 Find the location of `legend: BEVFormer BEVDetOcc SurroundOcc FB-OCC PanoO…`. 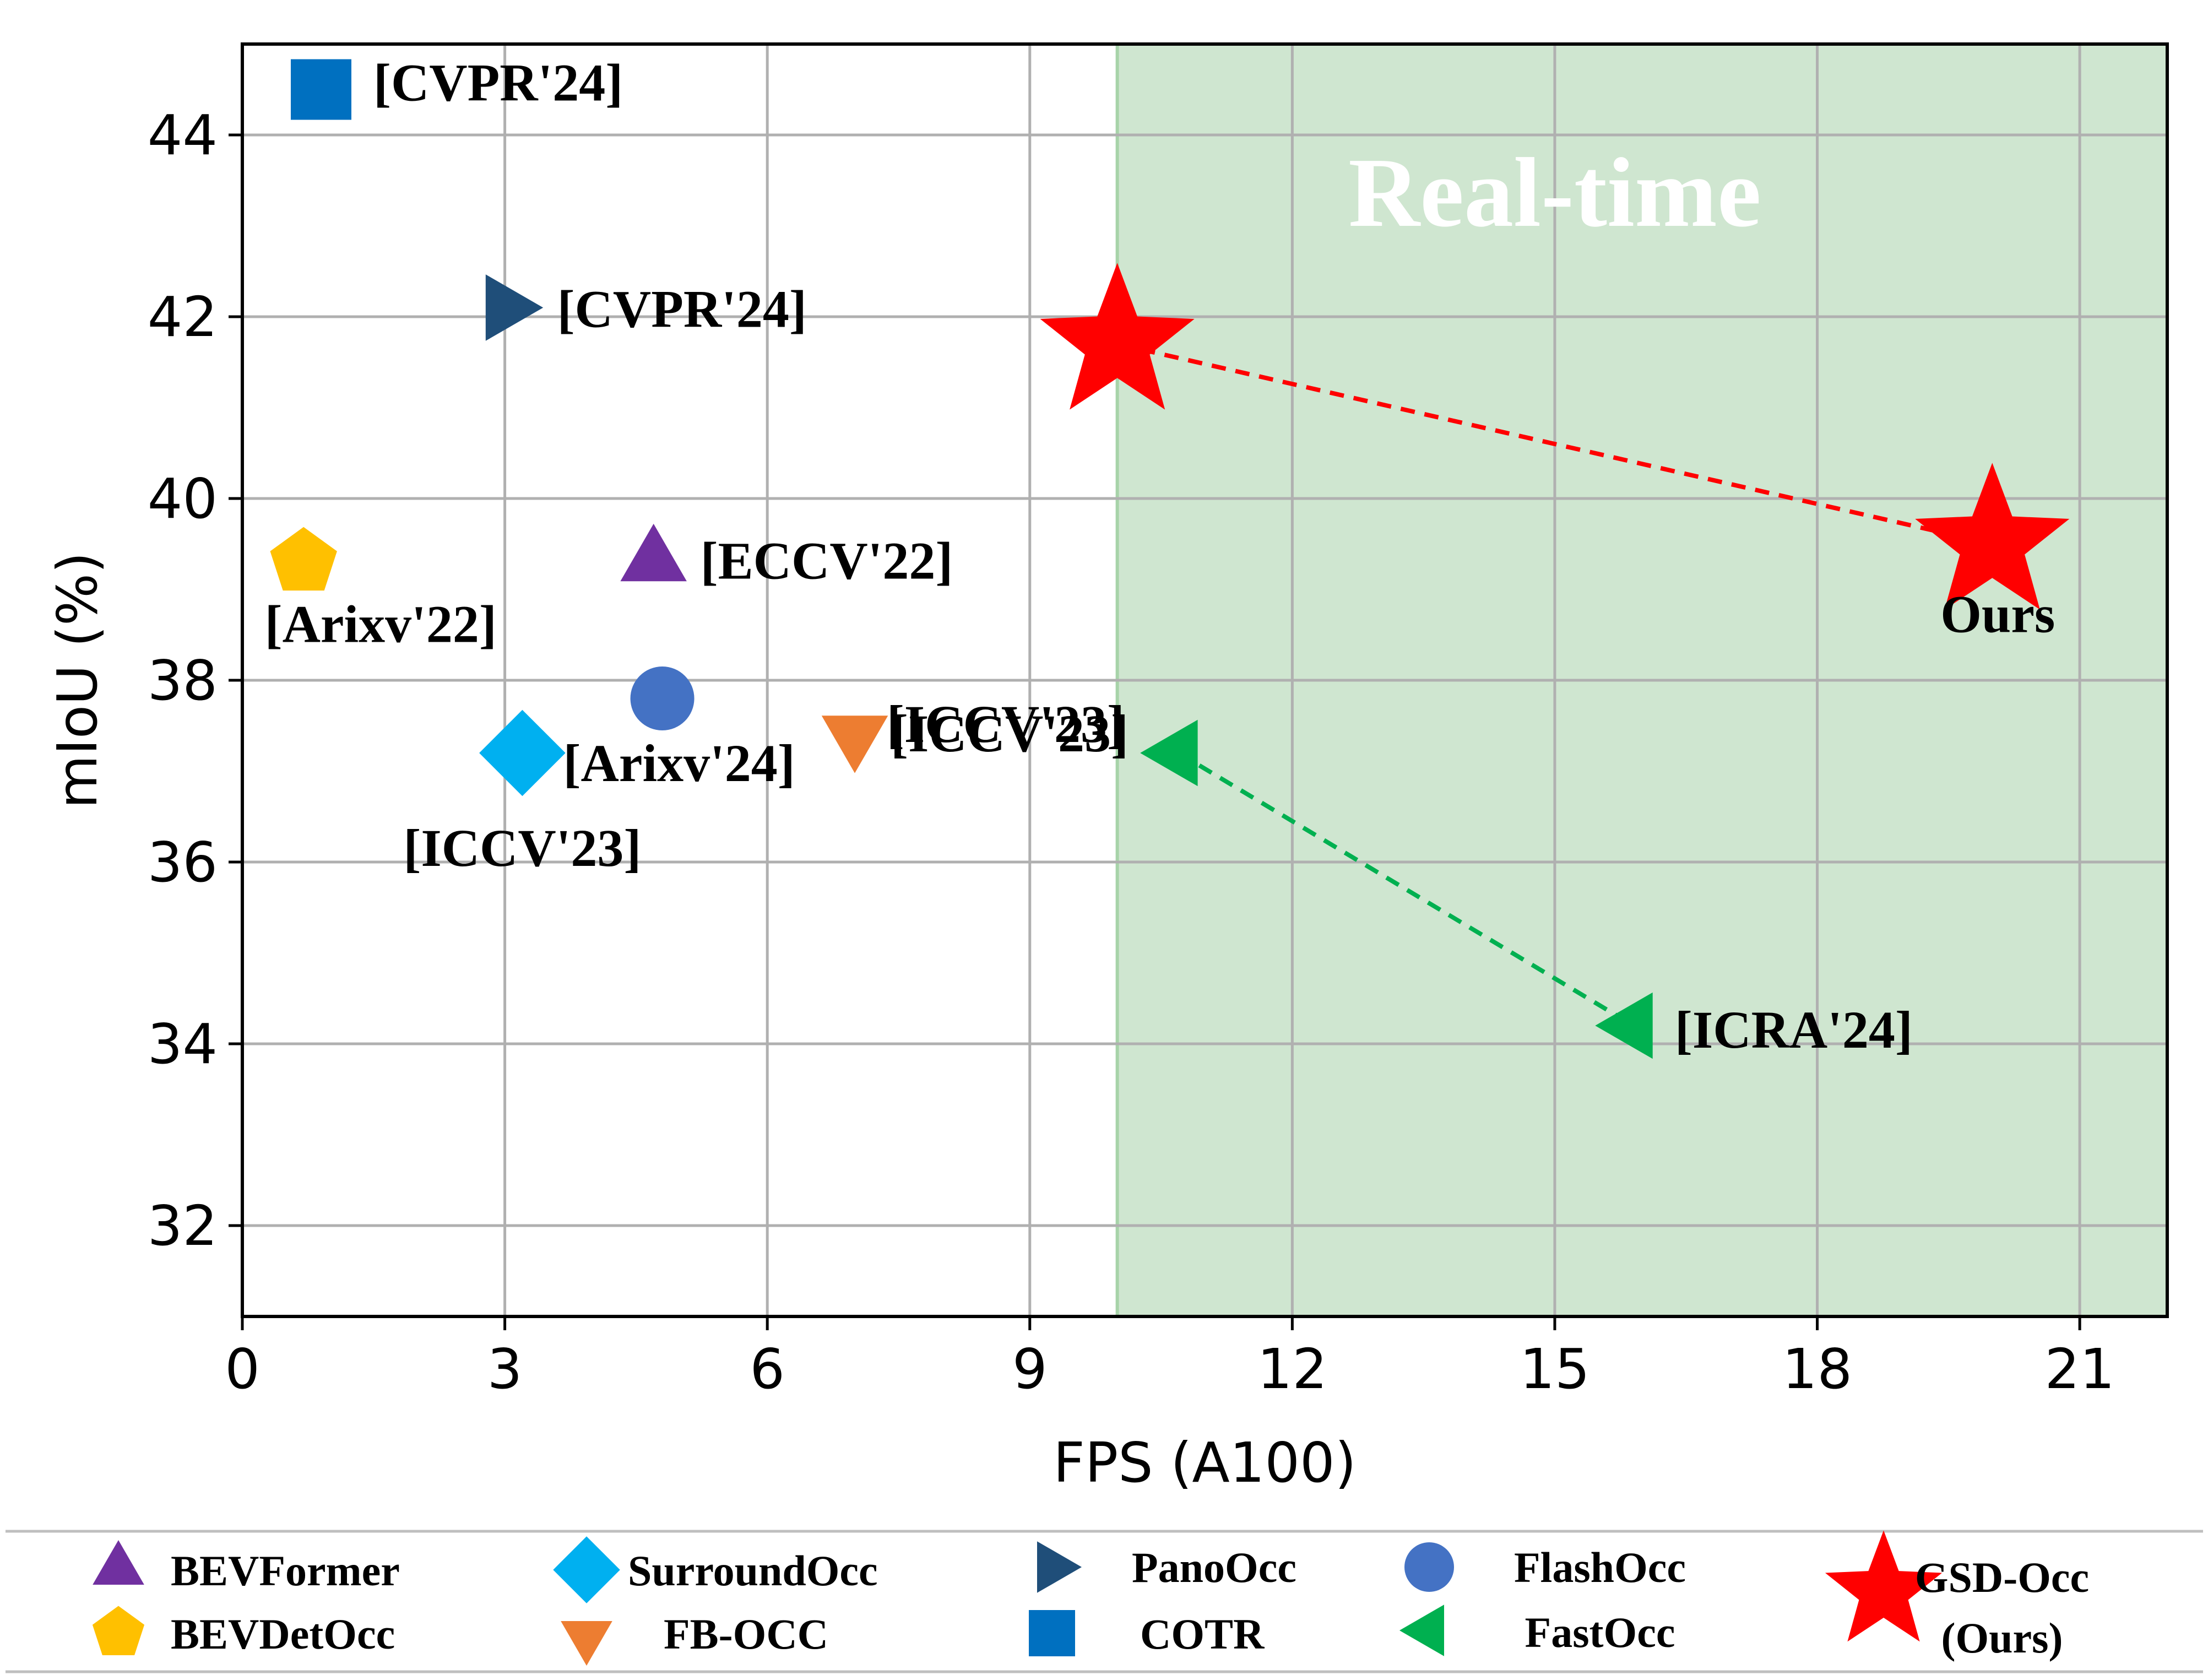

legend: BEVFormer BEVDetOcc SurroundOcc FB-OCC PanoO… is located at coordinates (1104, 1601).